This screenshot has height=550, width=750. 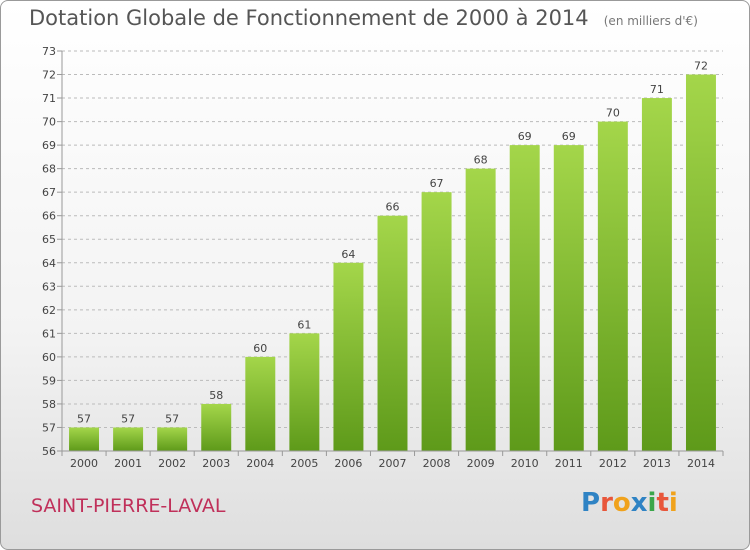 I want to click on bar-2012, so click(x=612, y=286).